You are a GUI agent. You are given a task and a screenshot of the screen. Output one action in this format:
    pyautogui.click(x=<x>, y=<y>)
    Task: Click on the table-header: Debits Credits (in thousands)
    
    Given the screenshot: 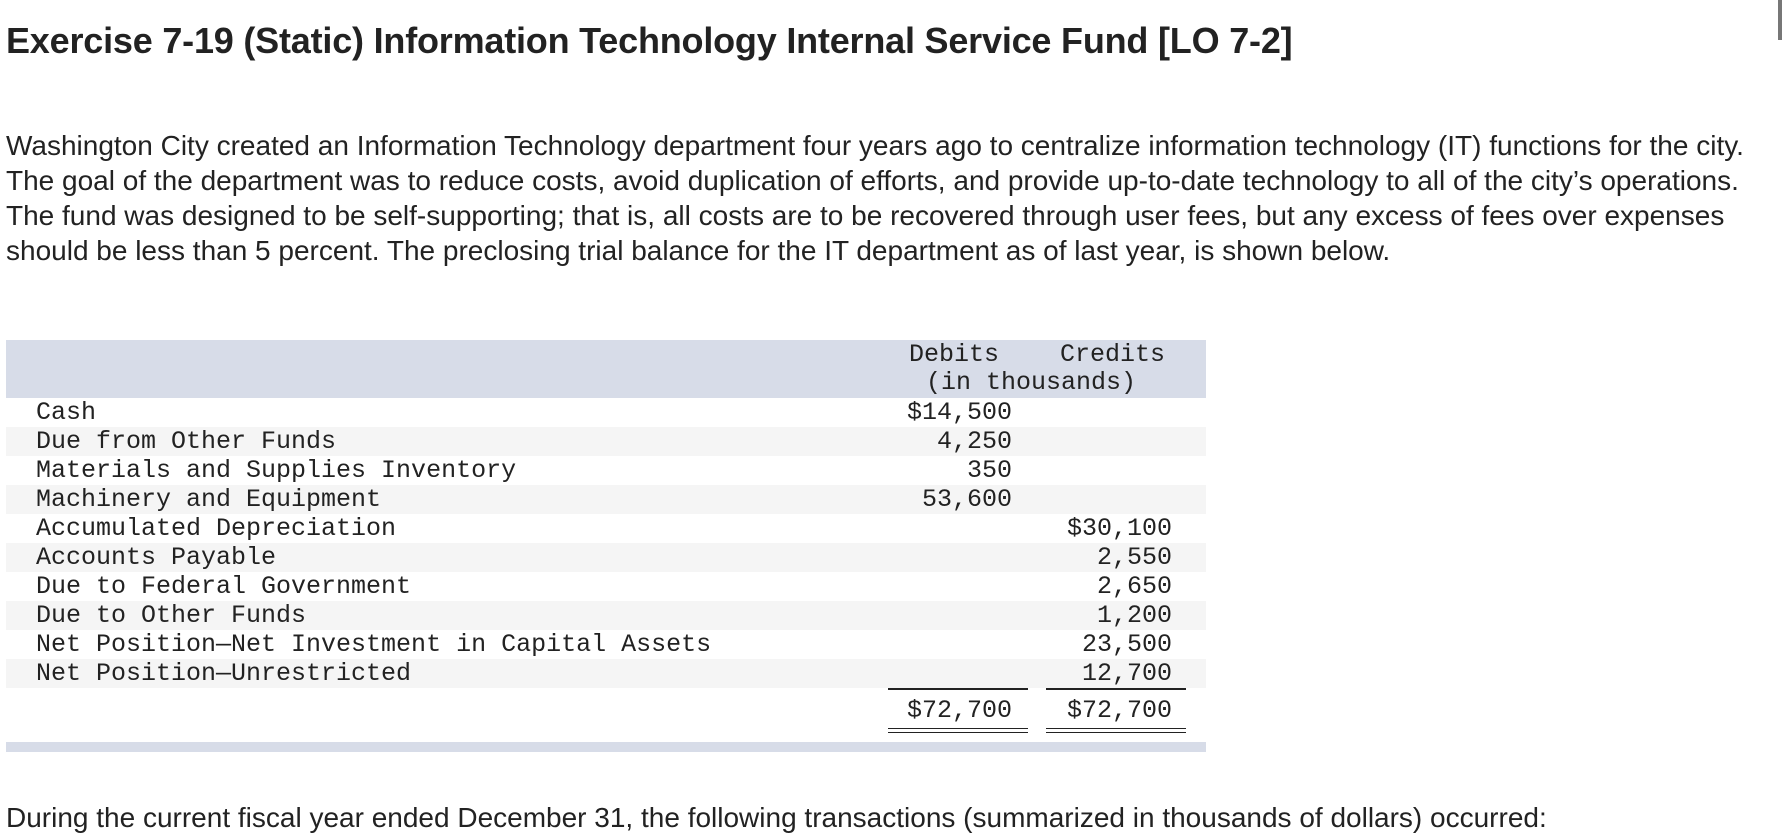 What is the action you would take?
    pyautogui.click(x=606, y=369)
    